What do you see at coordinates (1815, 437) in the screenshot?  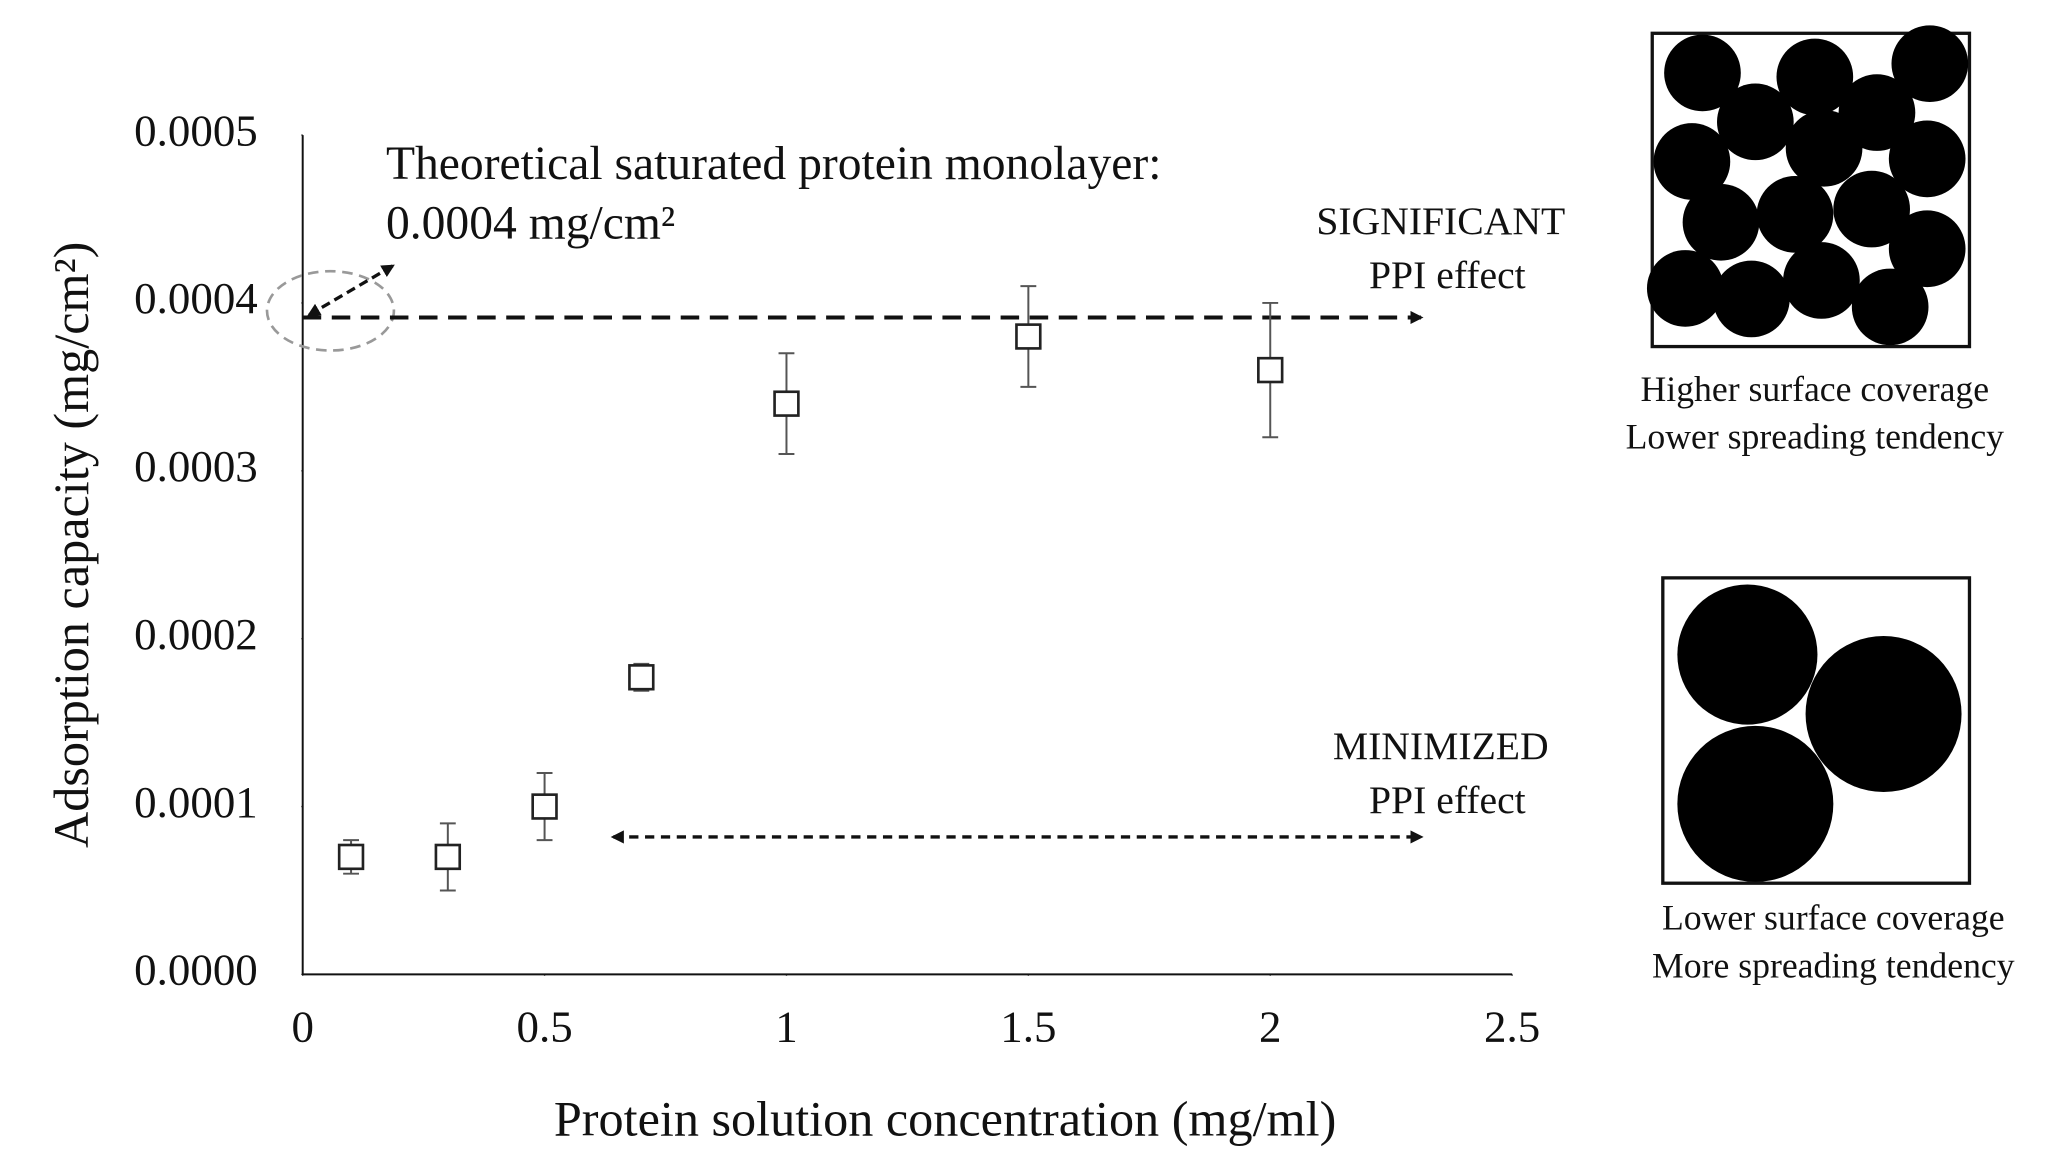 I see `diagram-caption: Lower spreading tendency` at bounding box center [1815, 437].